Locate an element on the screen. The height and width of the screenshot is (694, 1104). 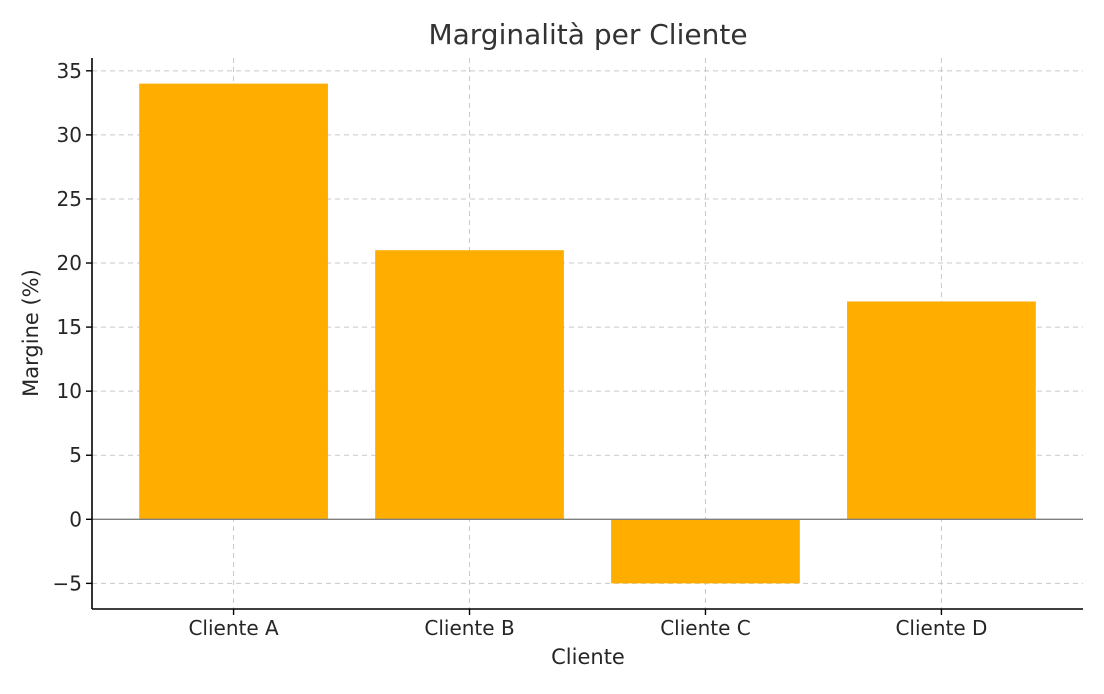
x-tick-label: Cliente A is located at coordinates (233, 628).